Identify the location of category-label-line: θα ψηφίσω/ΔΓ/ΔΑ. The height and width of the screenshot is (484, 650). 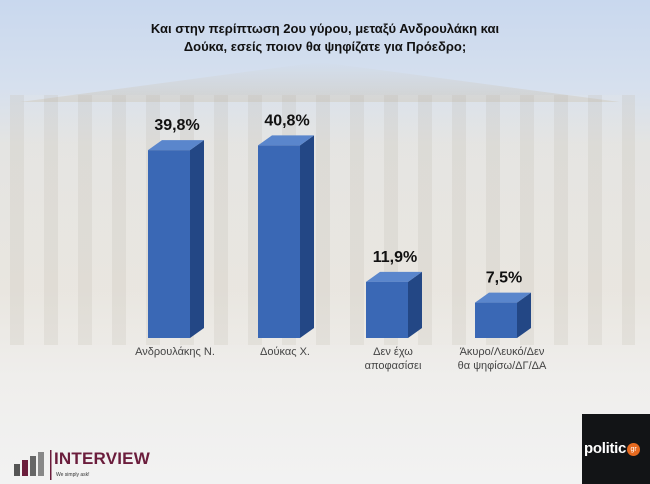
(502, 366).